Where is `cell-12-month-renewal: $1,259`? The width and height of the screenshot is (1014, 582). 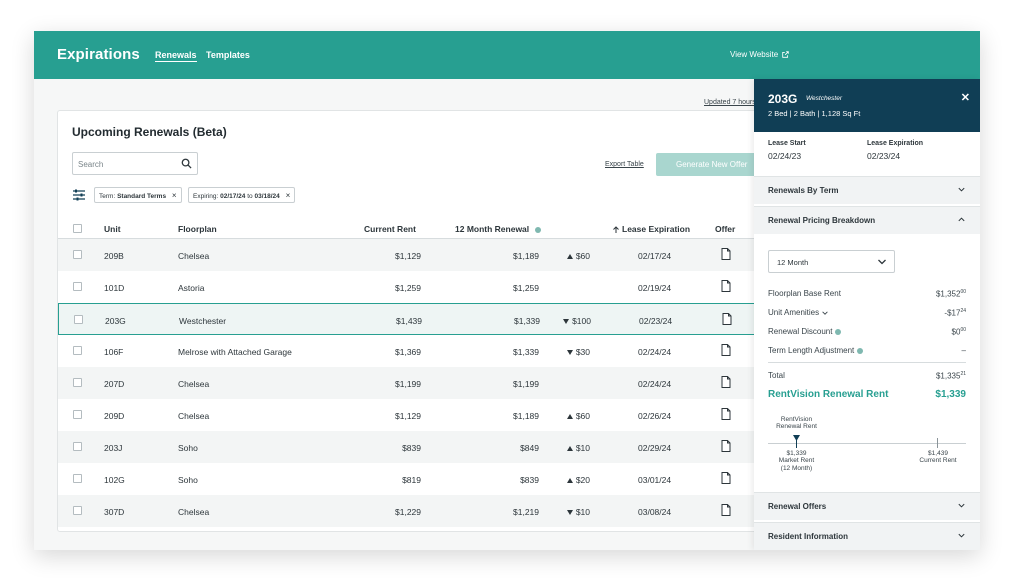
cell-12-month-renewal: $1,259 is located at coordinates (526, 288).